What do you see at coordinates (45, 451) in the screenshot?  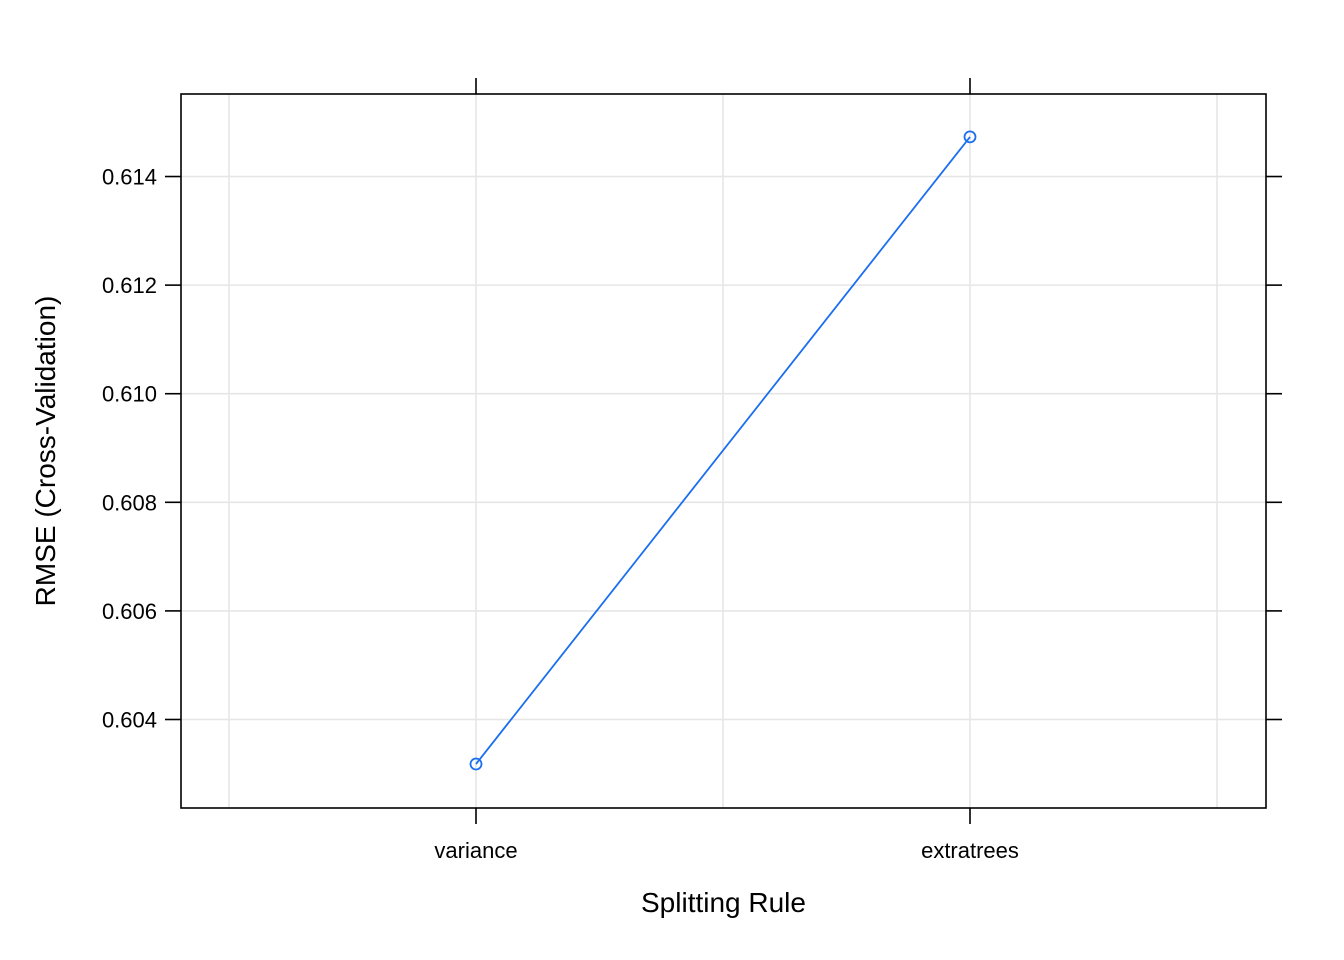 I see `y-axis-title: RMSE (Cross-Validation)` at bounding box center [45, 451].